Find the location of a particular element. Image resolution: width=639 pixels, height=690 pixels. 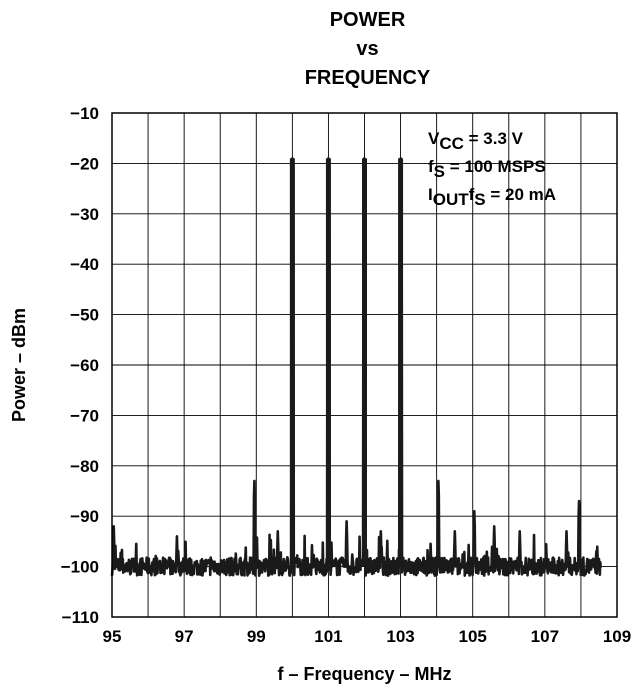

chart-title-line-3: FREQUENCY is located at coordinates (367, 78).